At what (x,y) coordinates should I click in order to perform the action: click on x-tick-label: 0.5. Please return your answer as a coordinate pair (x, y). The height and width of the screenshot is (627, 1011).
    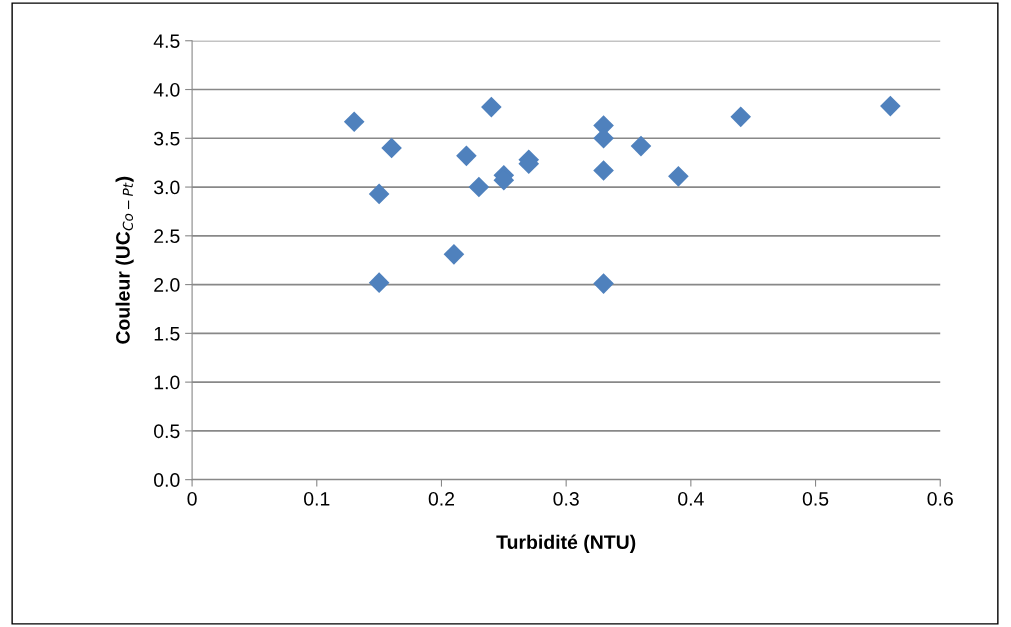
    Looking at the image, I should click on (815, 498).